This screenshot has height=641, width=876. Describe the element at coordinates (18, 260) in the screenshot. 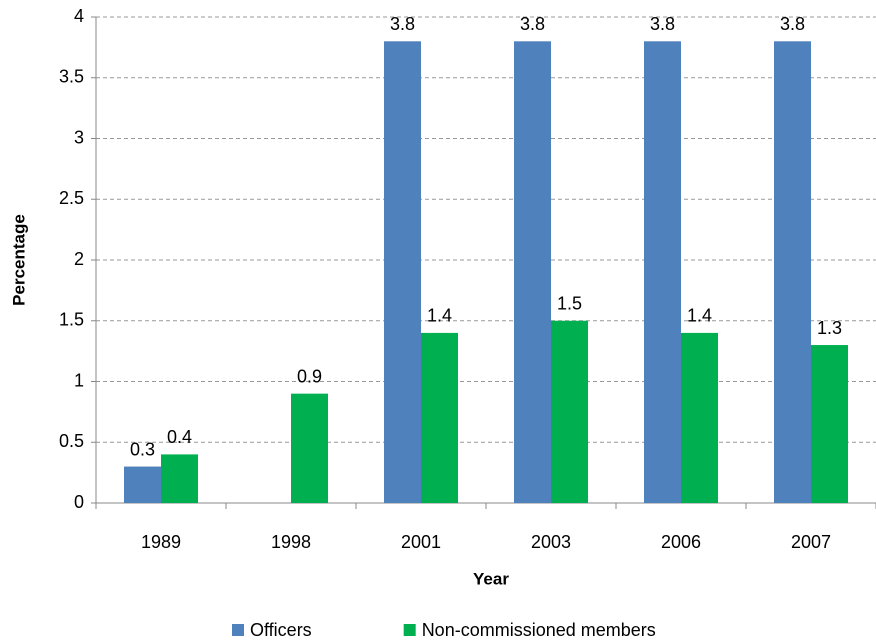

I see `y-axis-title: Percentage` at that location.